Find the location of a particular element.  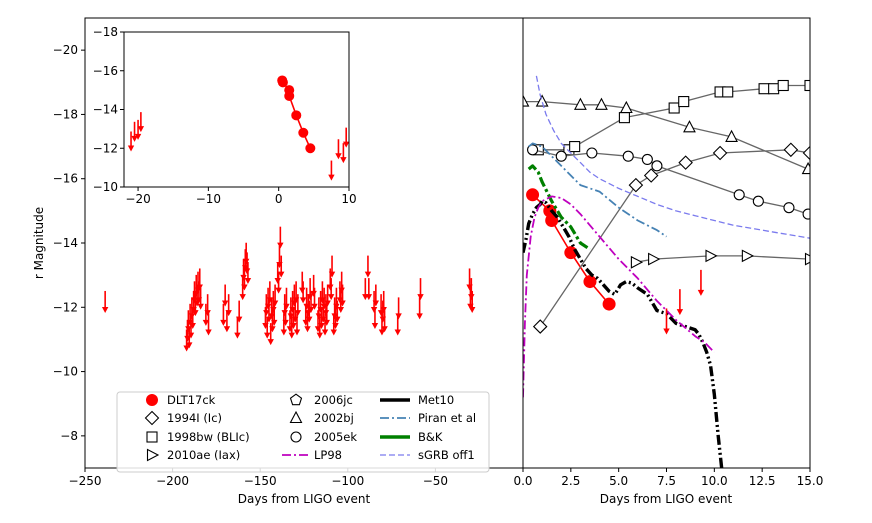

inset-x-tick-label: −10 is located at coordinates (208, 199).